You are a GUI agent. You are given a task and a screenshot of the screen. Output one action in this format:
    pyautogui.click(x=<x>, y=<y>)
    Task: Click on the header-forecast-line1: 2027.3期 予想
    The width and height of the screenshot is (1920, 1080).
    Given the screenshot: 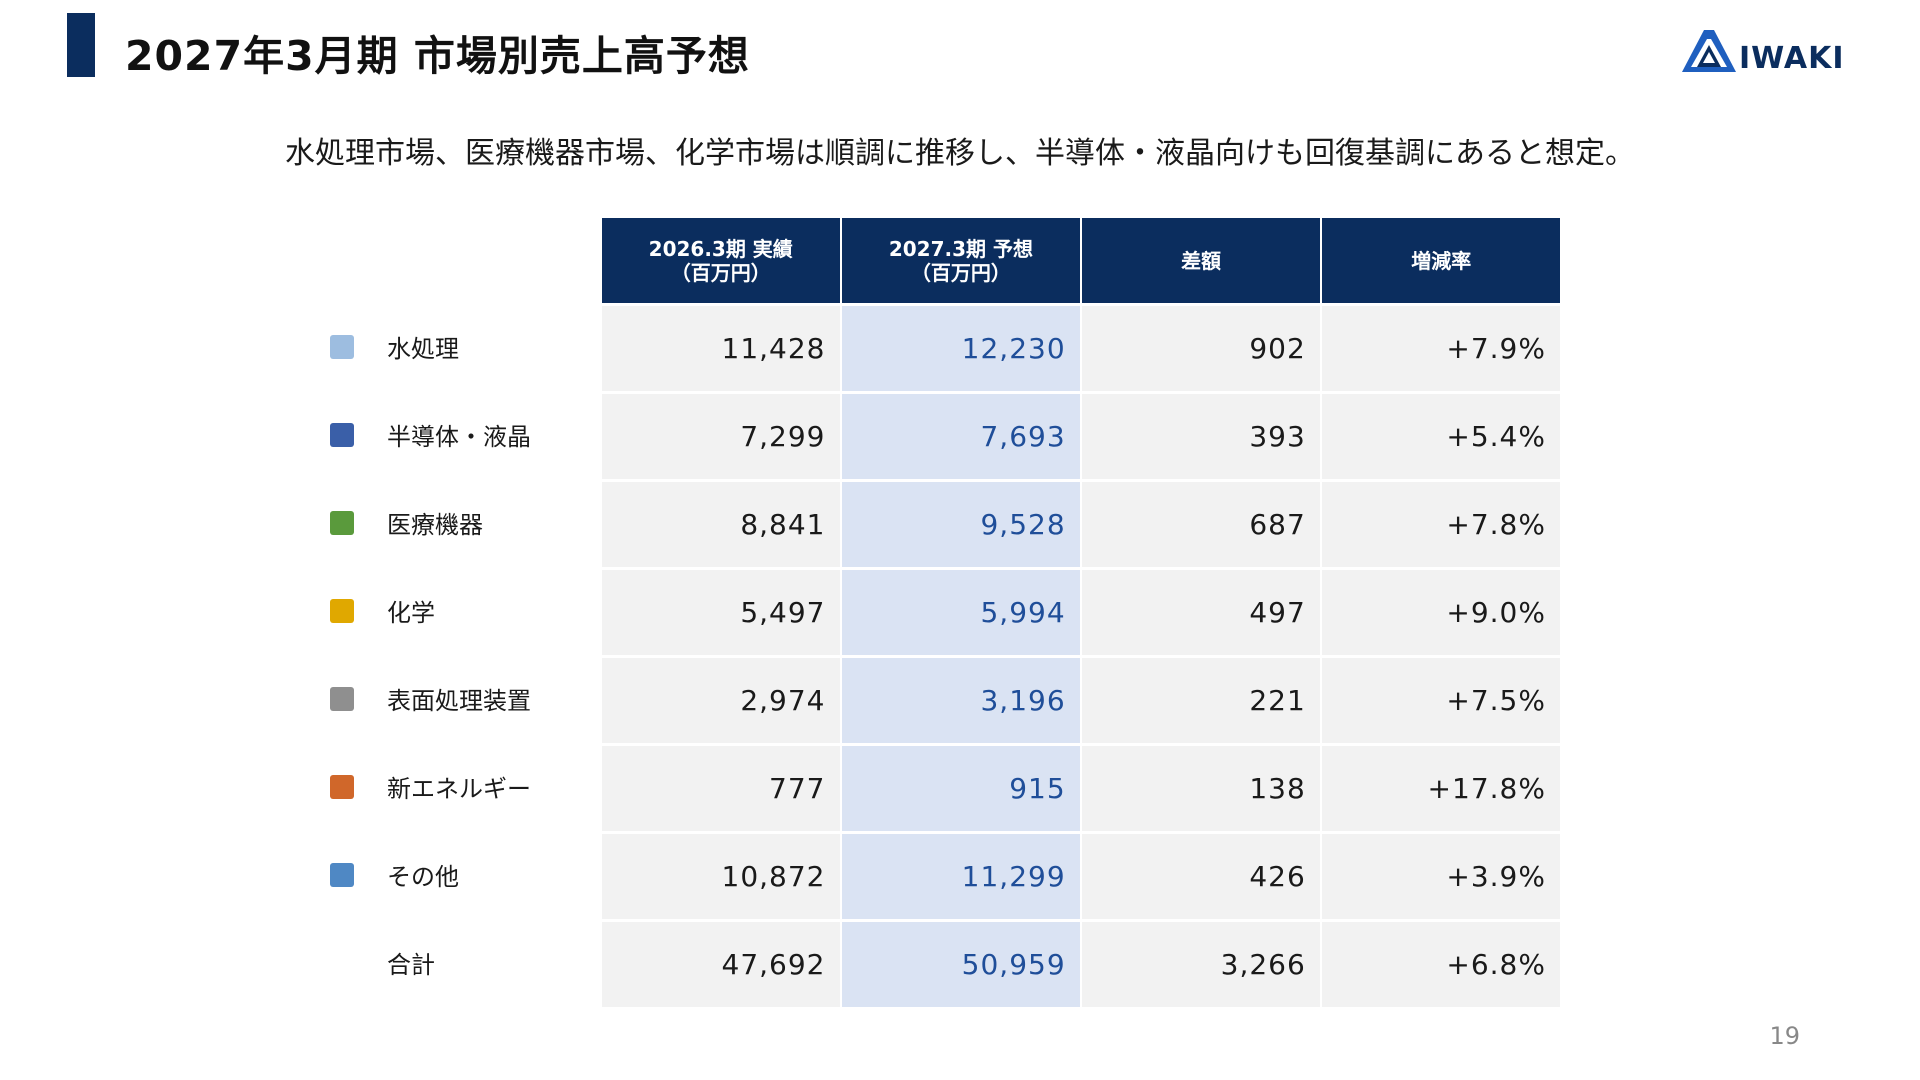 What is the action you would take?
    pyautogui.click(x=960, y=248)
    